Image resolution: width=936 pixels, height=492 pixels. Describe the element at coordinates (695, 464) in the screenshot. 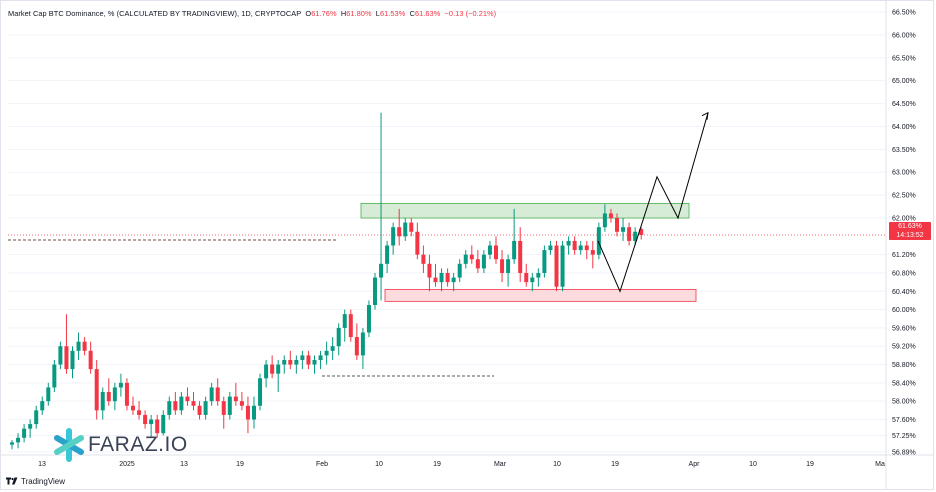

I see `x-tick-label: Apr` at that location.